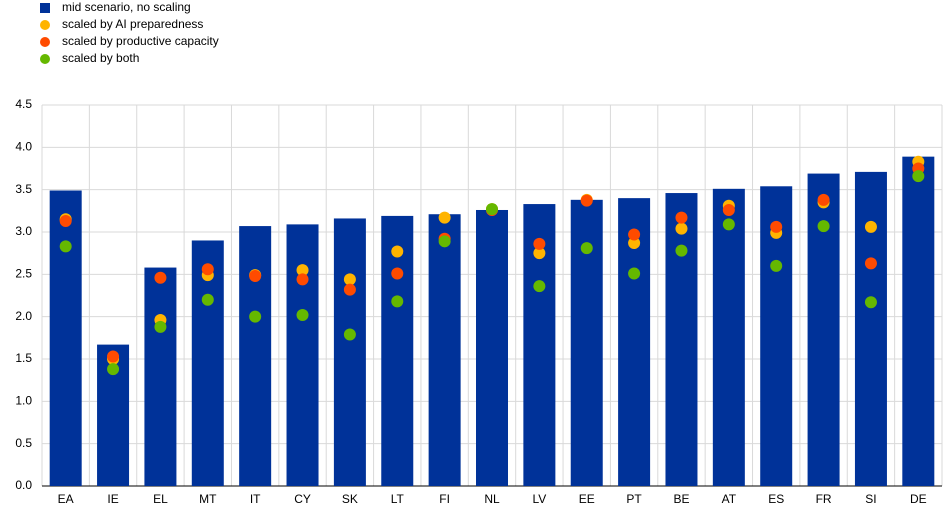  Describe the element at coordinates (23, 104) in the screenshot. I see `y-tick-label: 4.5` at that location.